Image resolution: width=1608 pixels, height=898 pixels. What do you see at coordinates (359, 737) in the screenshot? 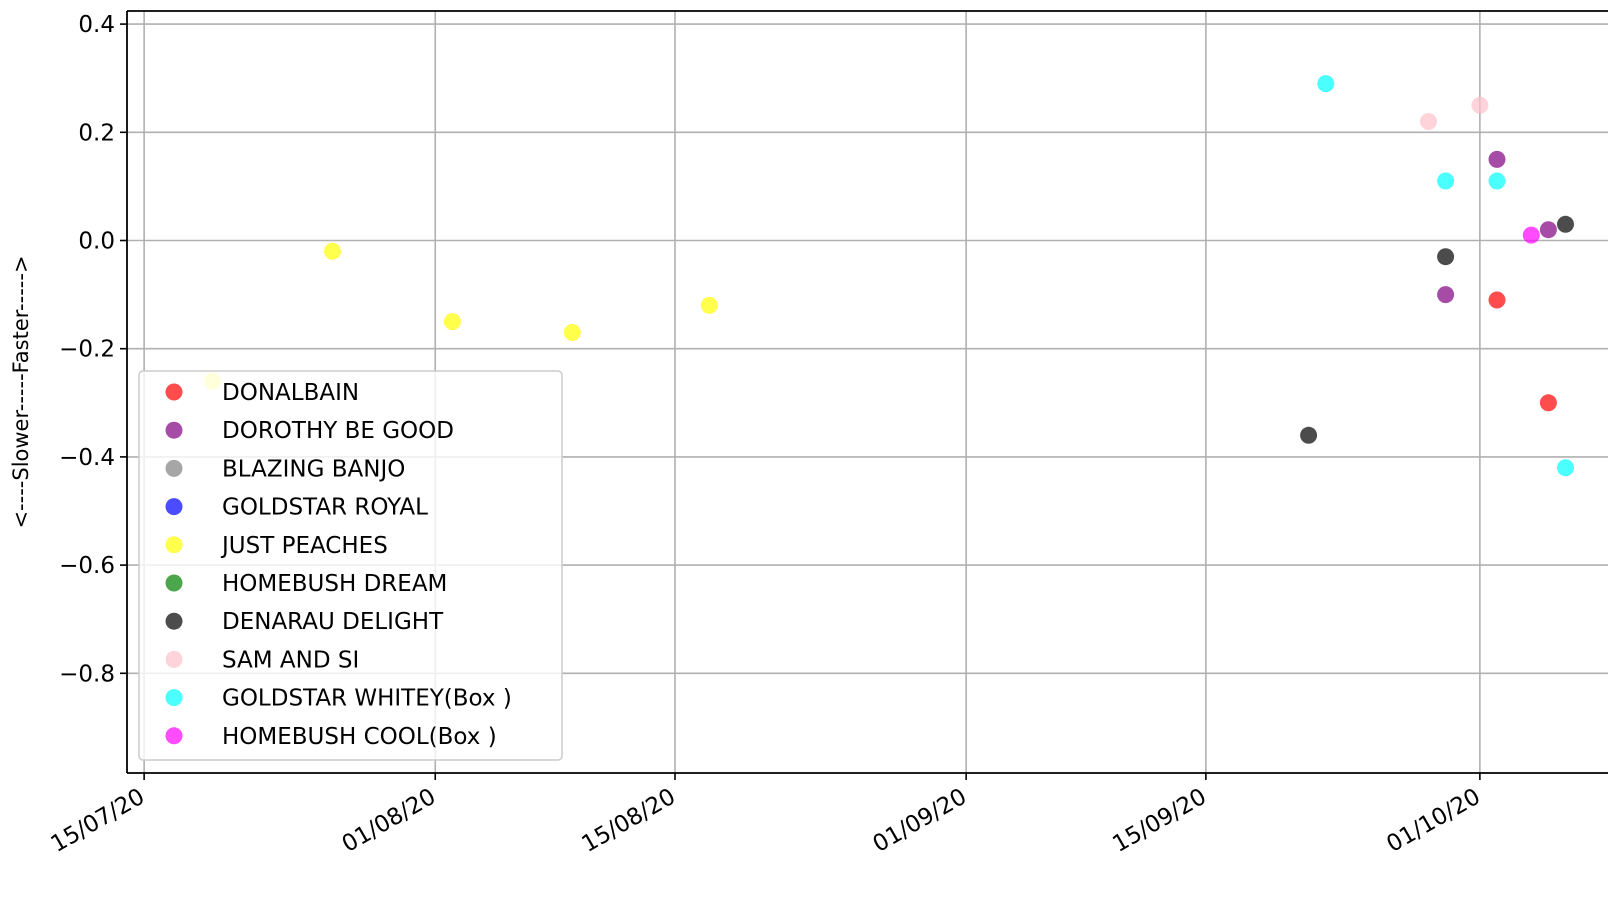
I see `legend-label: HOMEBUSH COOL(Box )` at bounding box center [359, 737].